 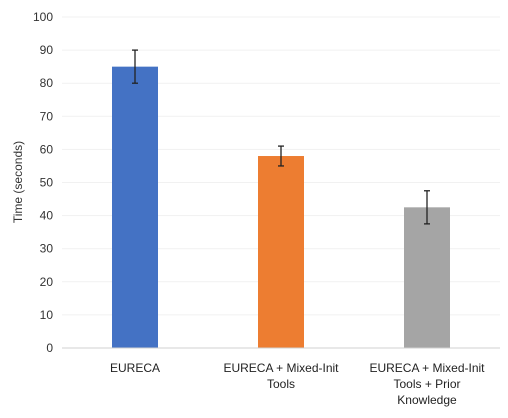 I want to click on y-tick-labels: 0 10 20 30 40 50 60 70 80 90 100, so click(x=43, y=182).